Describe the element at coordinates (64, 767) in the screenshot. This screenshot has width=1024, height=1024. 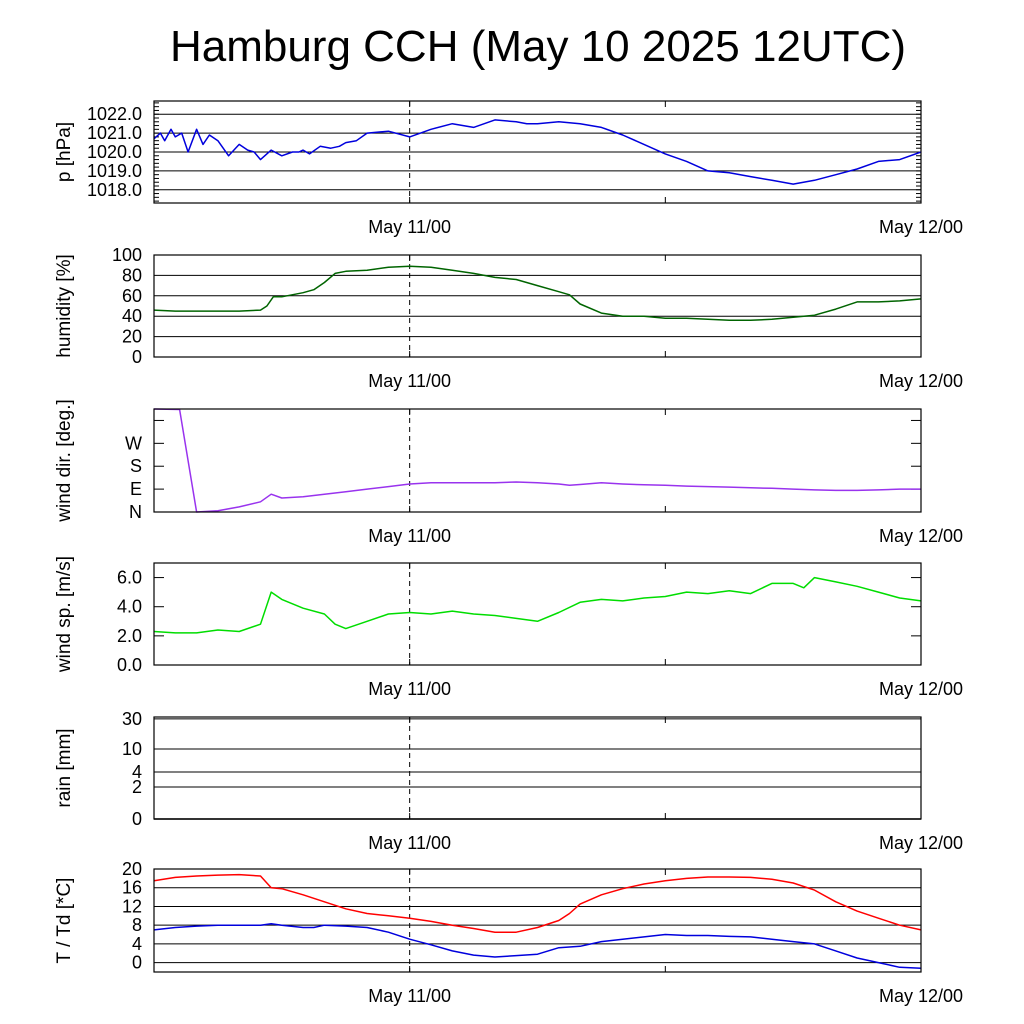
I see `y-axis-label: rain [mm]` at that location.